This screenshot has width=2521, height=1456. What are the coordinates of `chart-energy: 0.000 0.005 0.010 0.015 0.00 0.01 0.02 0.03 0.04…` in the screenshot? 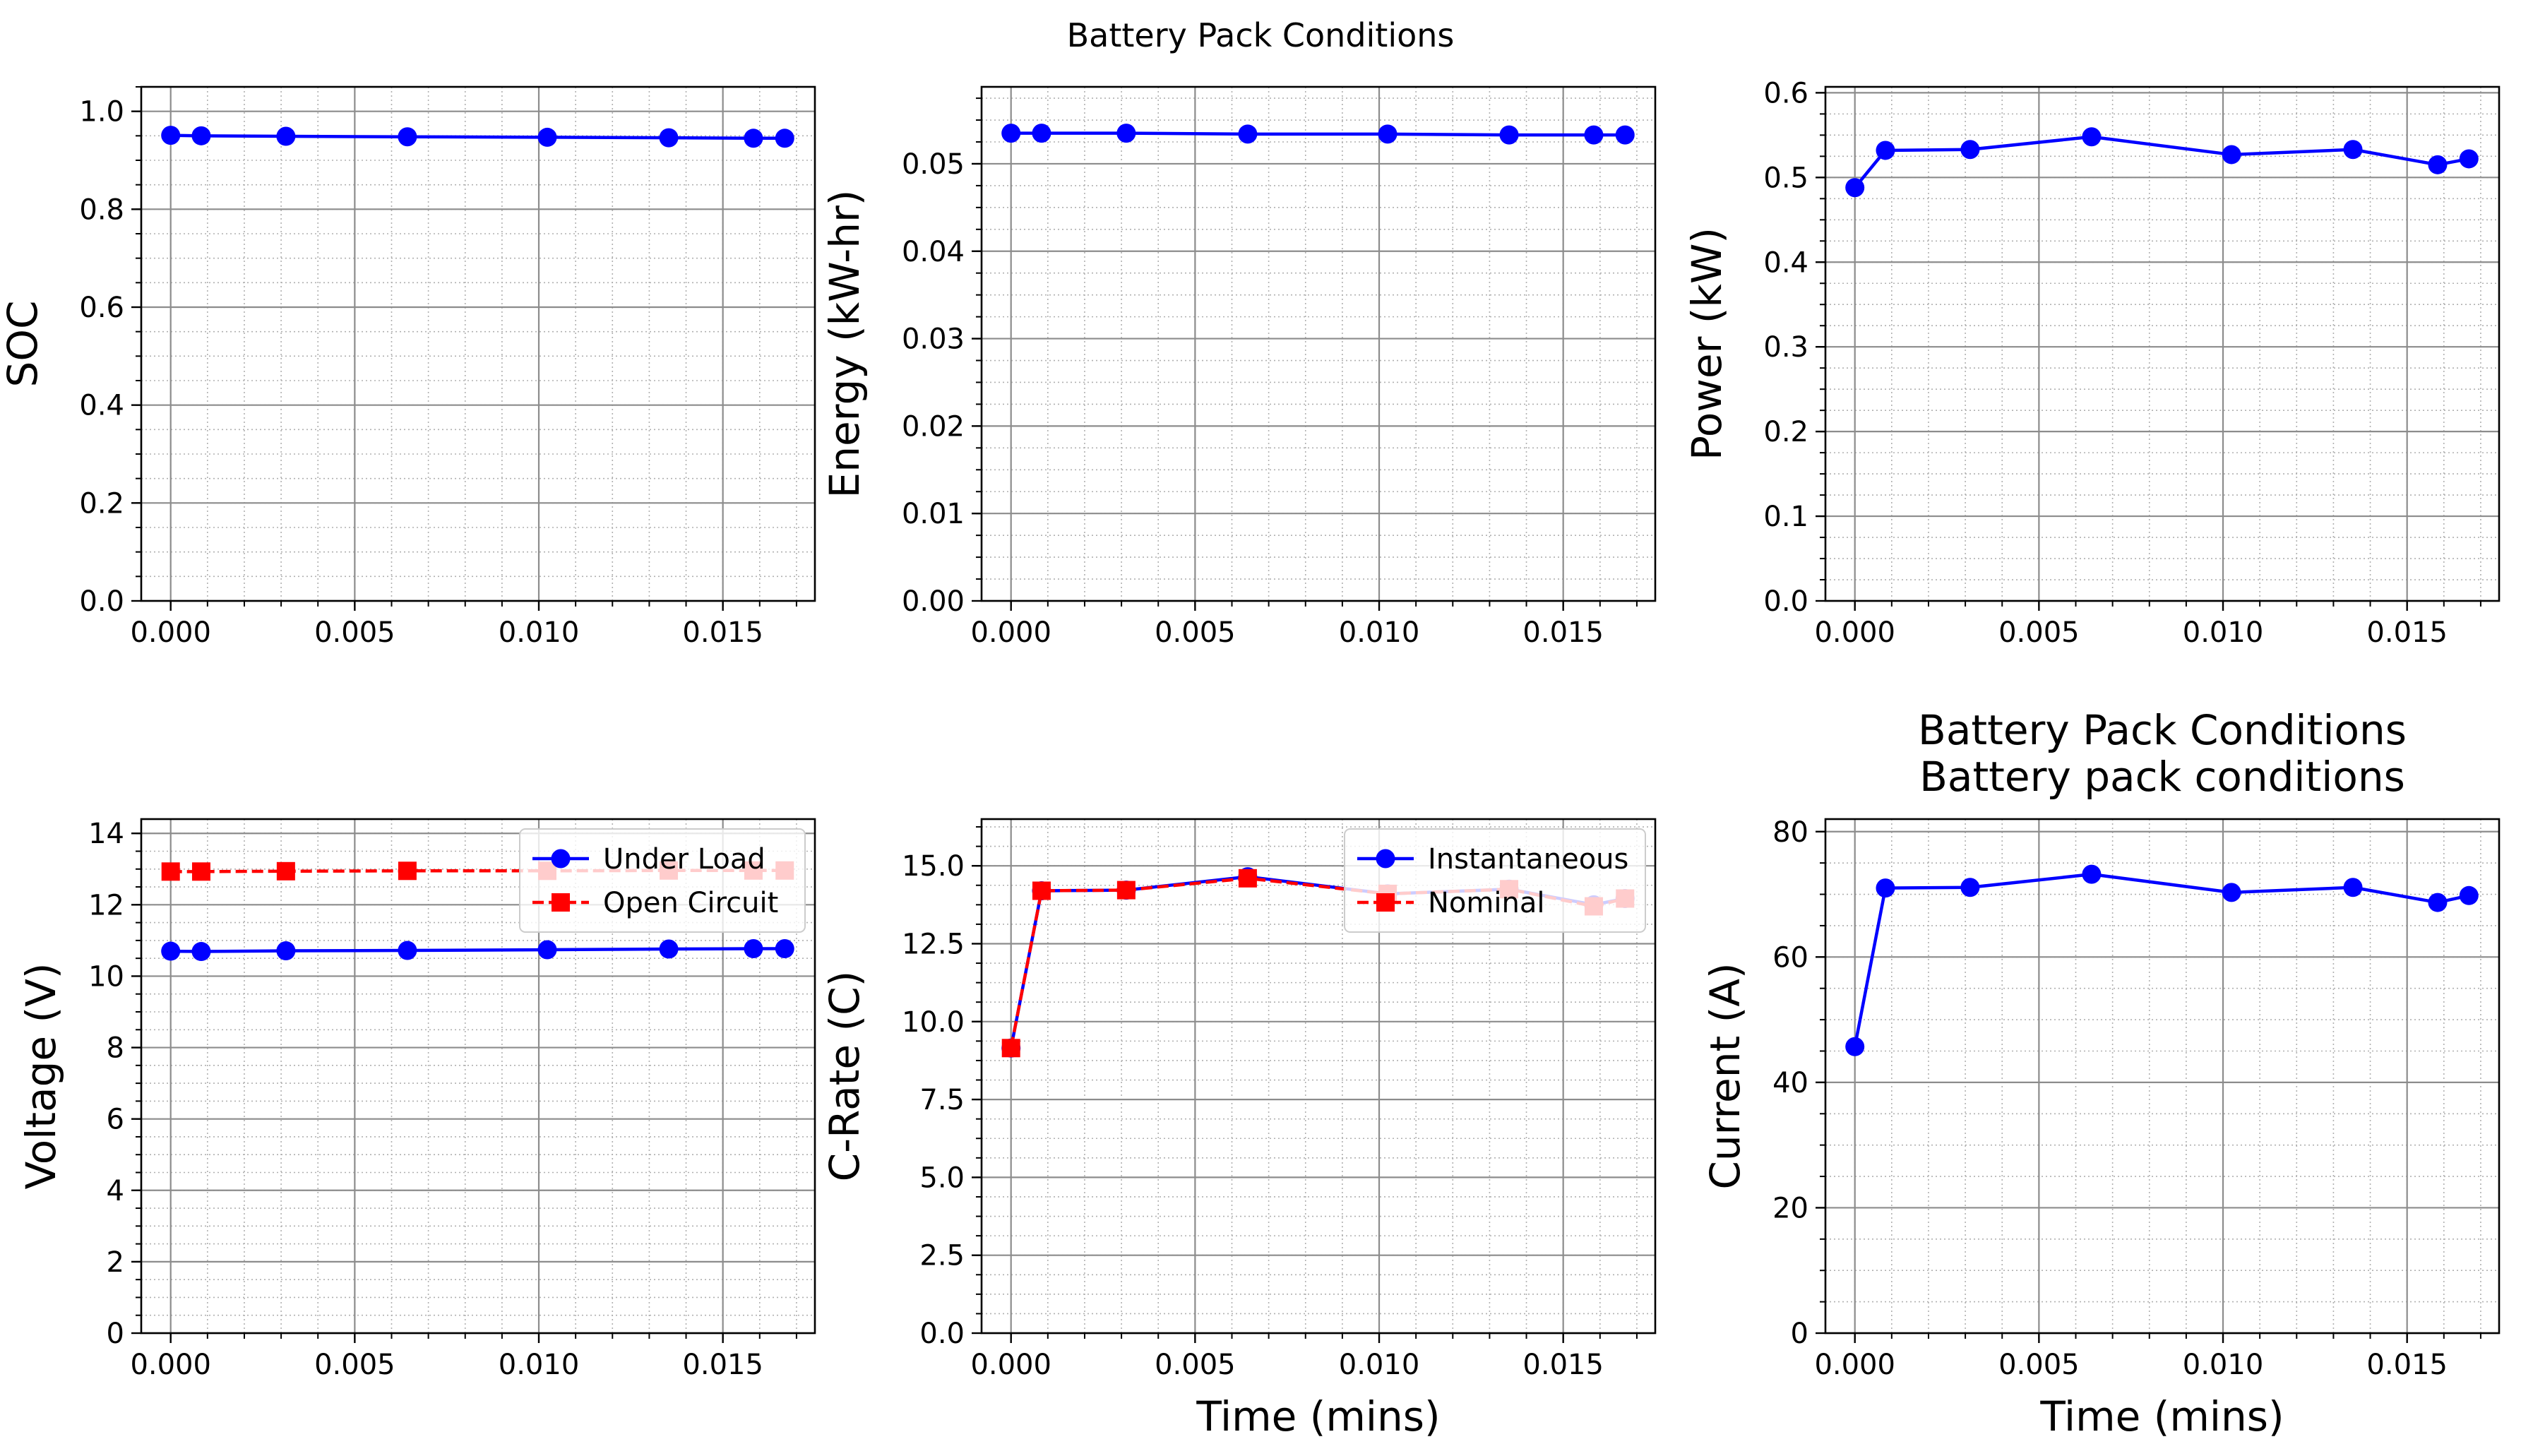 It's located at (1239, 367).